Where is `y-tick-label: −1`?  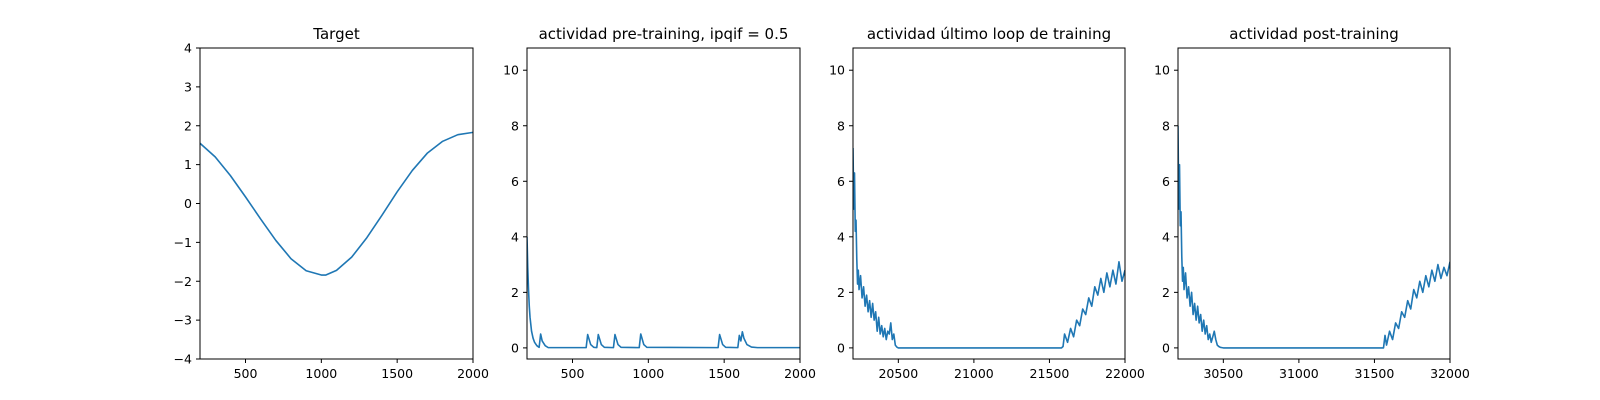 y-tick-label: −1 is located at coordinates (183, 242).